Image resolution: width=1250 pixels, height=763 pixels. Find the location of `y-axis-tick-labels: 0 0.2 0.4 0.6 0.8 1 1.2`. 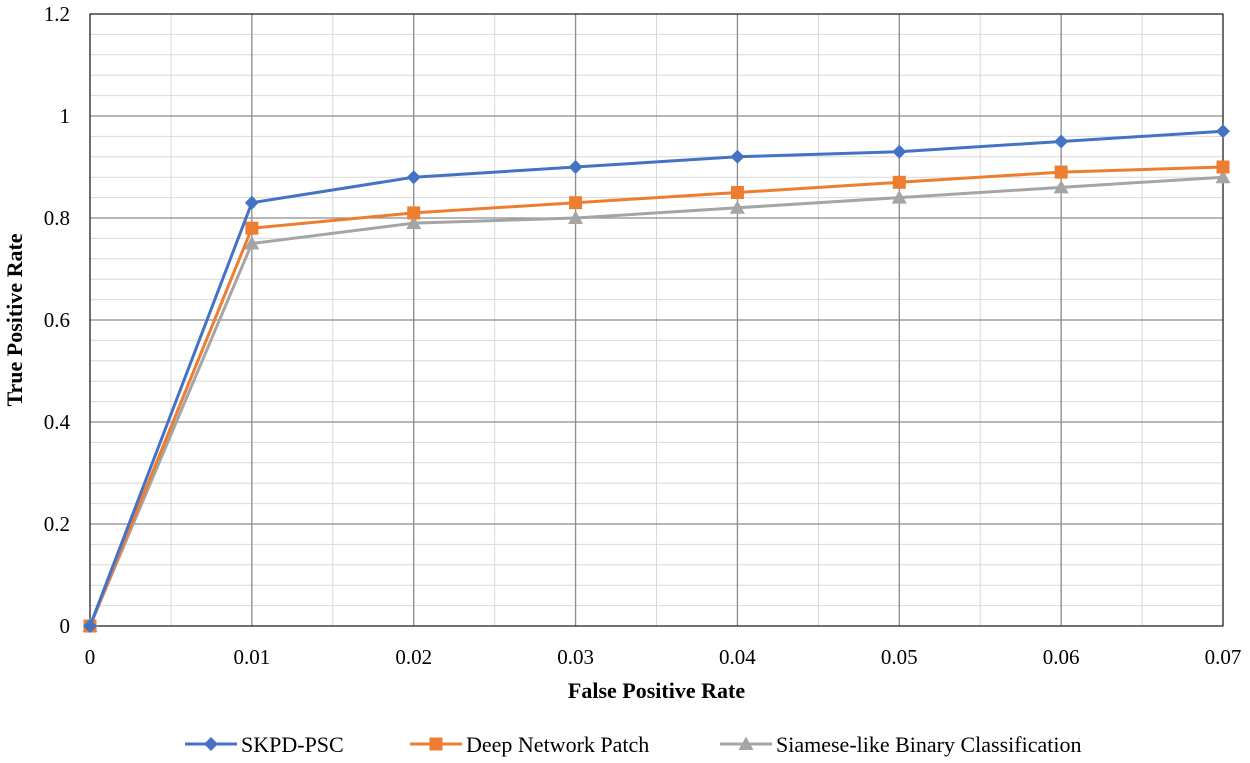

y-axis-tick-labels: 0 0.2 0.4 0.6 0.8 1 1.2 is located at coordinates (57, 320).